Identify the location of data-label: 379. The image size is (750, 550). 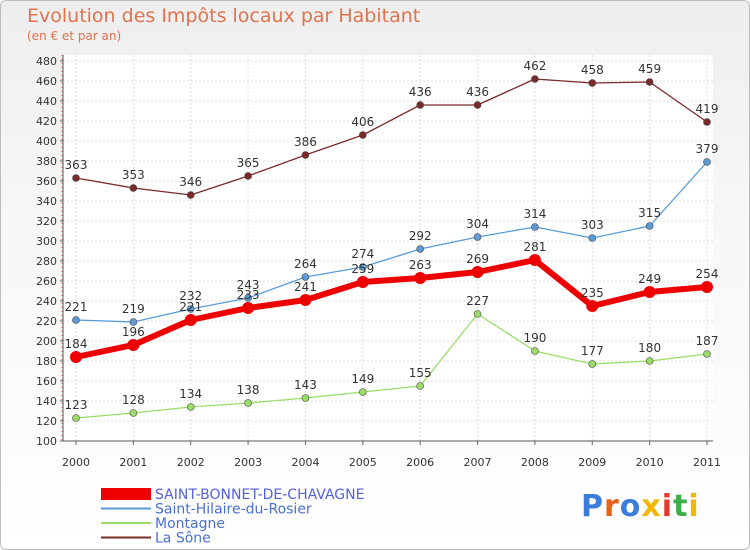
(707, 149).